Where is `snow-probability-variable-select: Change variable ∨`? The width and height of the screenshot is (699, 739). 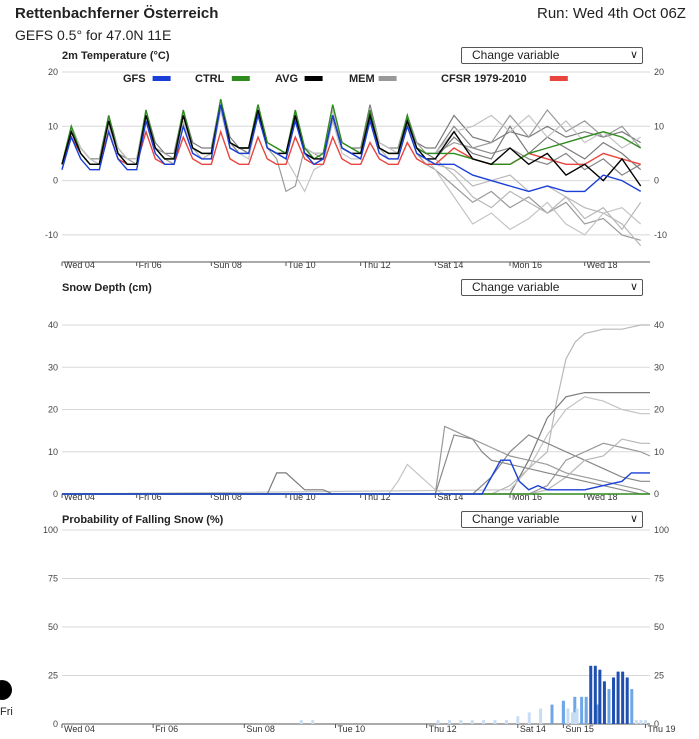 snow-probability-variable-select: Change variable ∨ is located at coordinates (552, 519).